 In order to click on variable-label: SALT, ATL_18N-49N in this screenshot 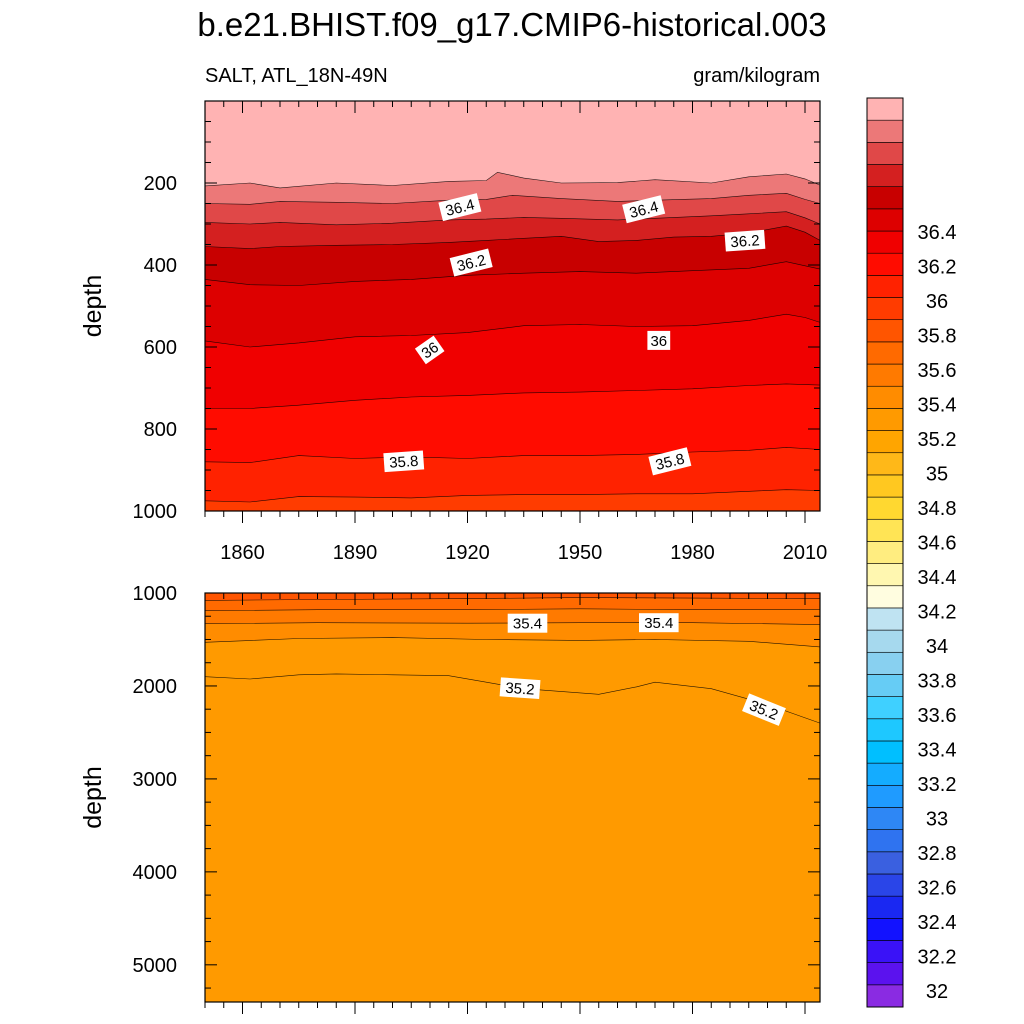, I will do `click(296, 76)`.